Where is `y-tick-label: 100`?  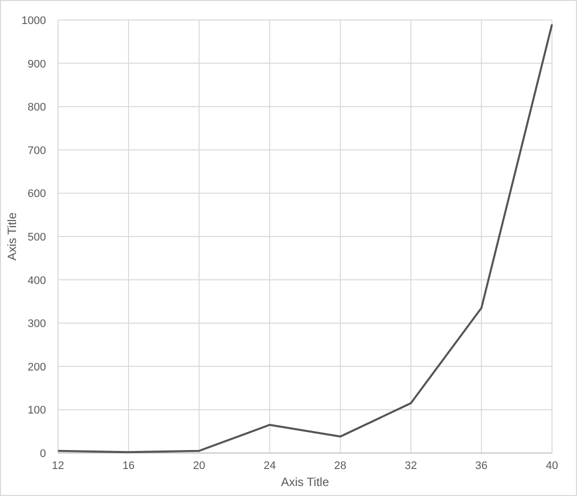 y-tick-label: 100 is located at coordinates (37, 410).